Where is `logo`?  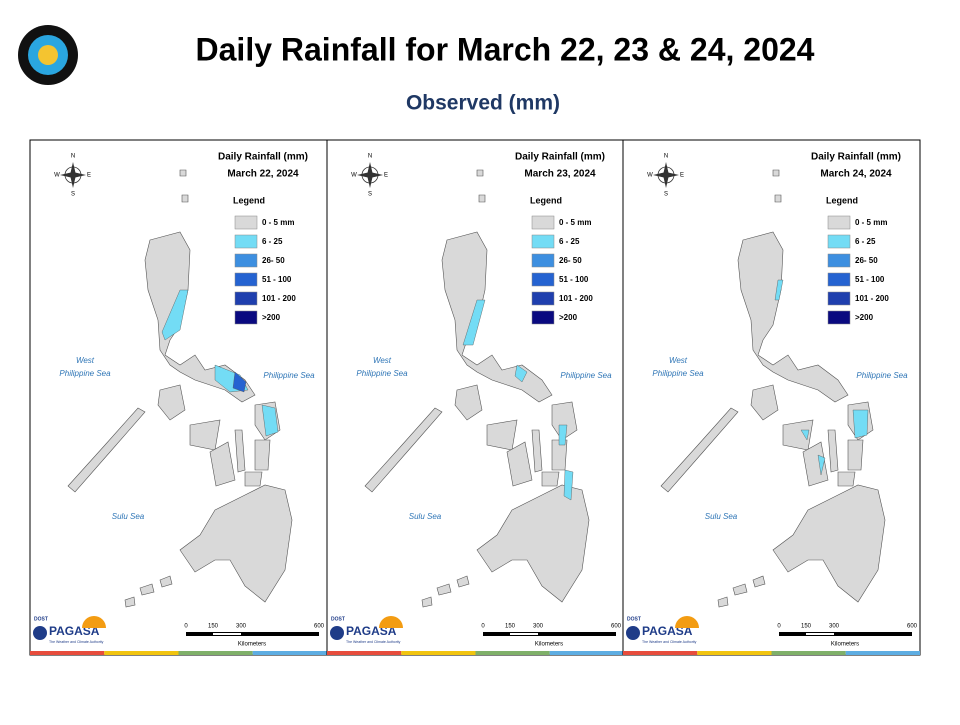
logo is located at coordinates (48, 55).